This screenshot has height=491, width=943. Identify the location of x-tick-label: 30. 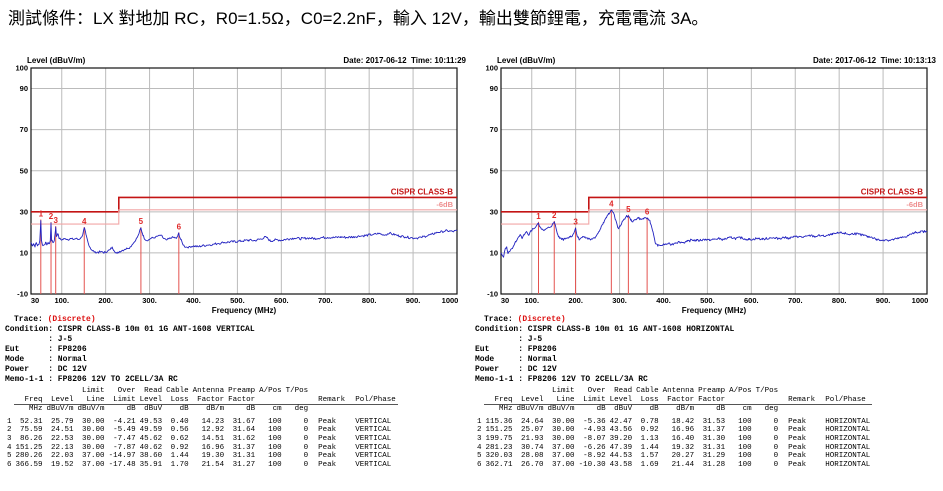
(35, 300).